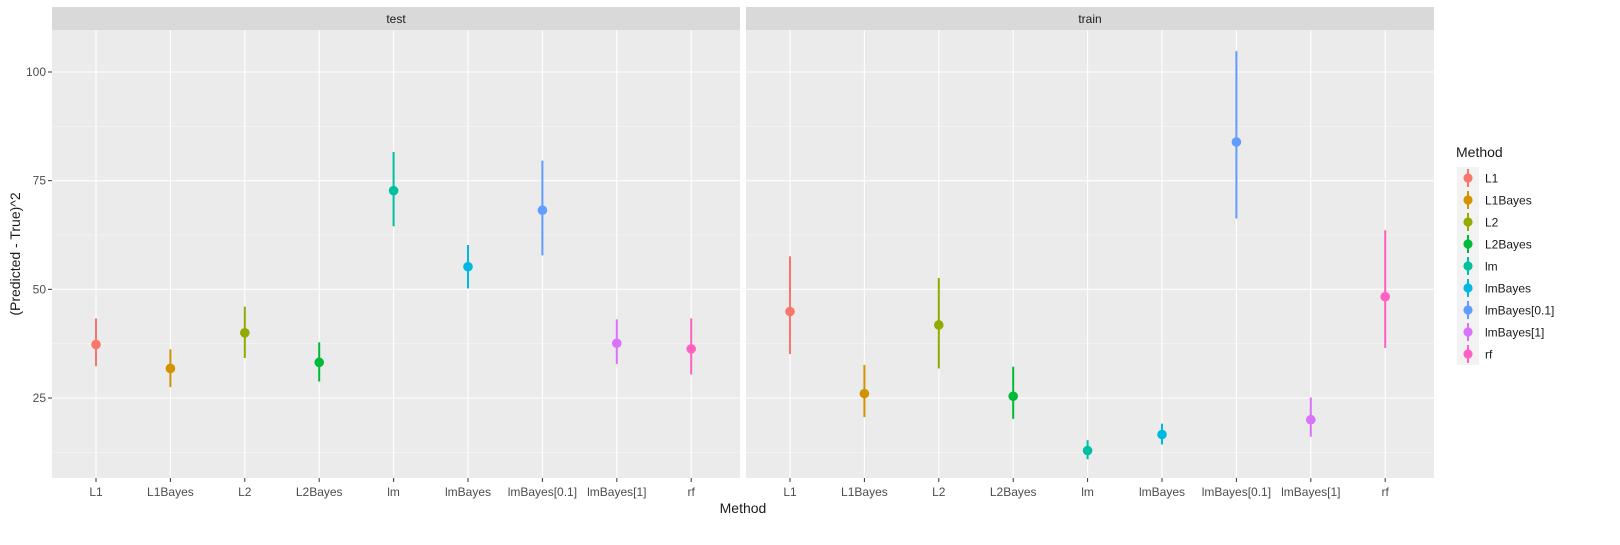 This screenshot has width=1620, height=545. What do you see at coordinates (40, 181) in the screenshot?
I see `y-tick-label: 75` at bounding box center [40, 181].